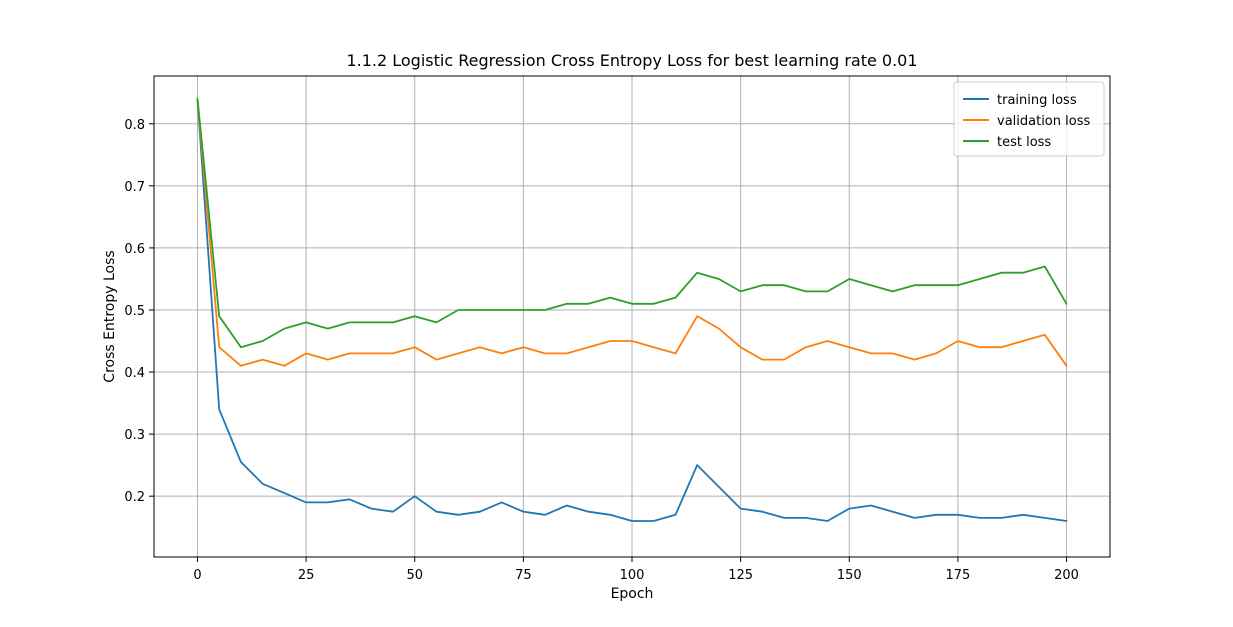 The image size is (1233, 627). What do you see at coordinates (134, 497) in the screenshot?
I see `y-tick-label: 0.2` at bounding box center [134, 497].